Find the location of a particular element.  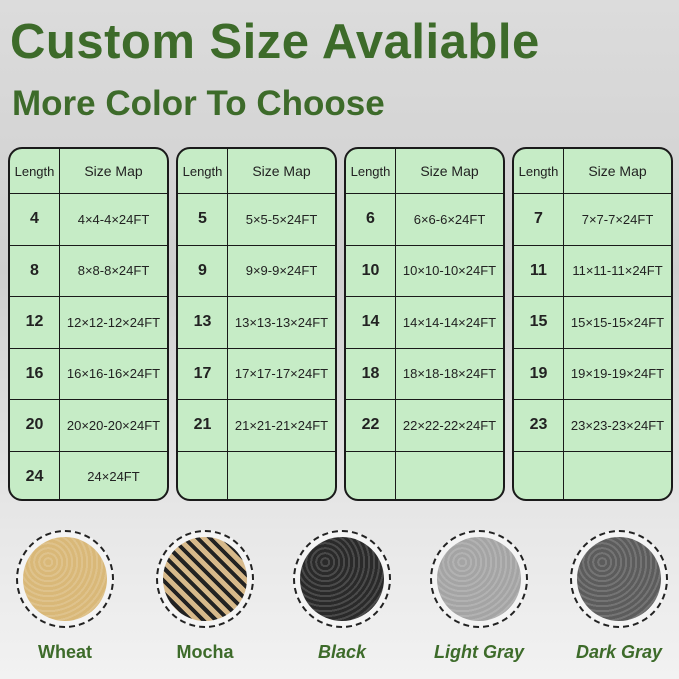

table-row: 15 15×15-15×24FT is located at coordinates (592, 322).